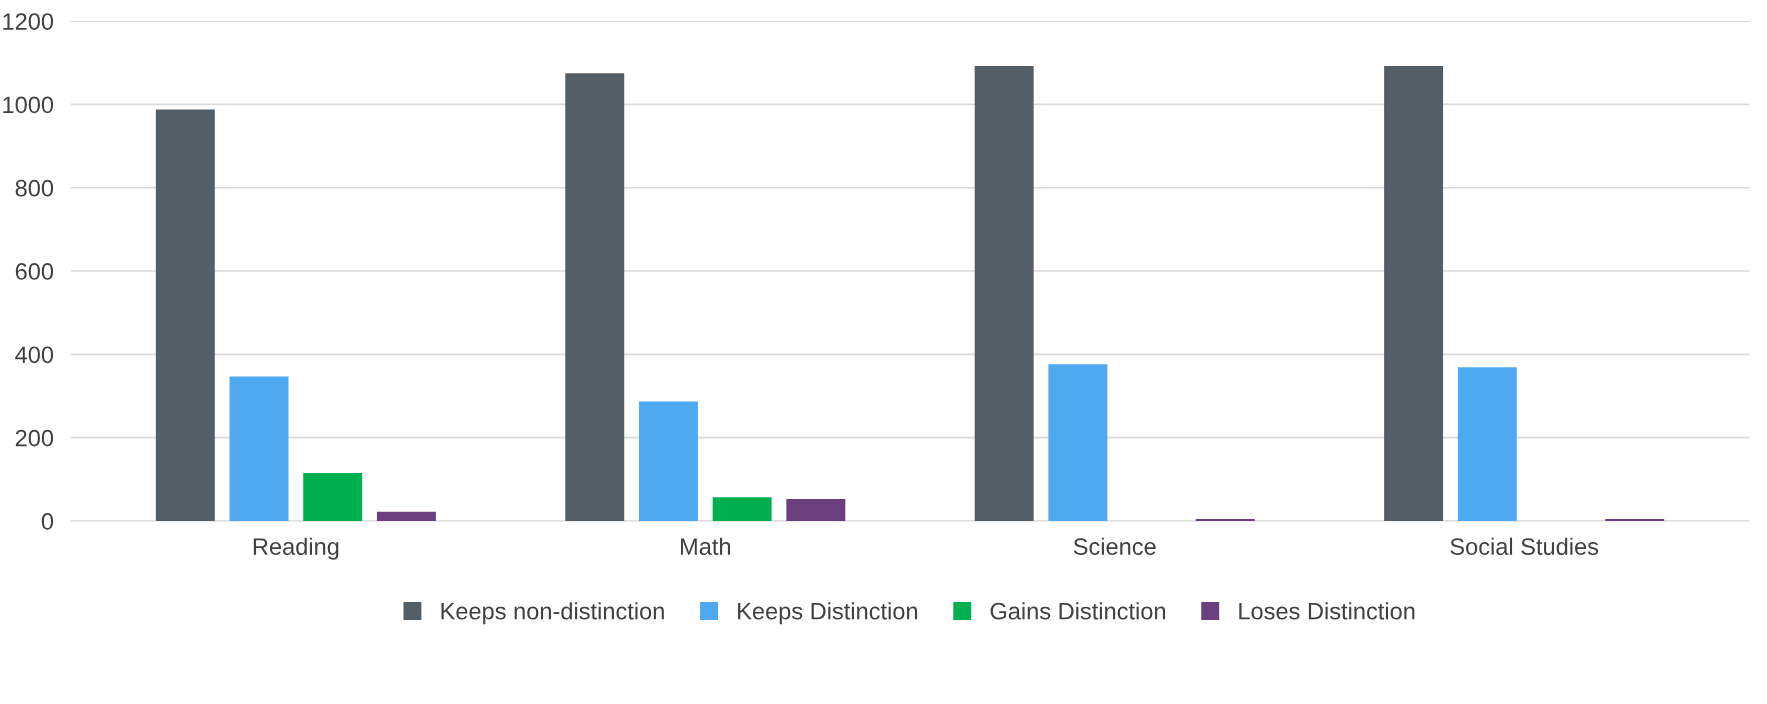 The image size is (1767, 704). Describe the element at coordinates (1524, 546) in the screenshot. I see `x-tick-label: Social Studies` at that location.